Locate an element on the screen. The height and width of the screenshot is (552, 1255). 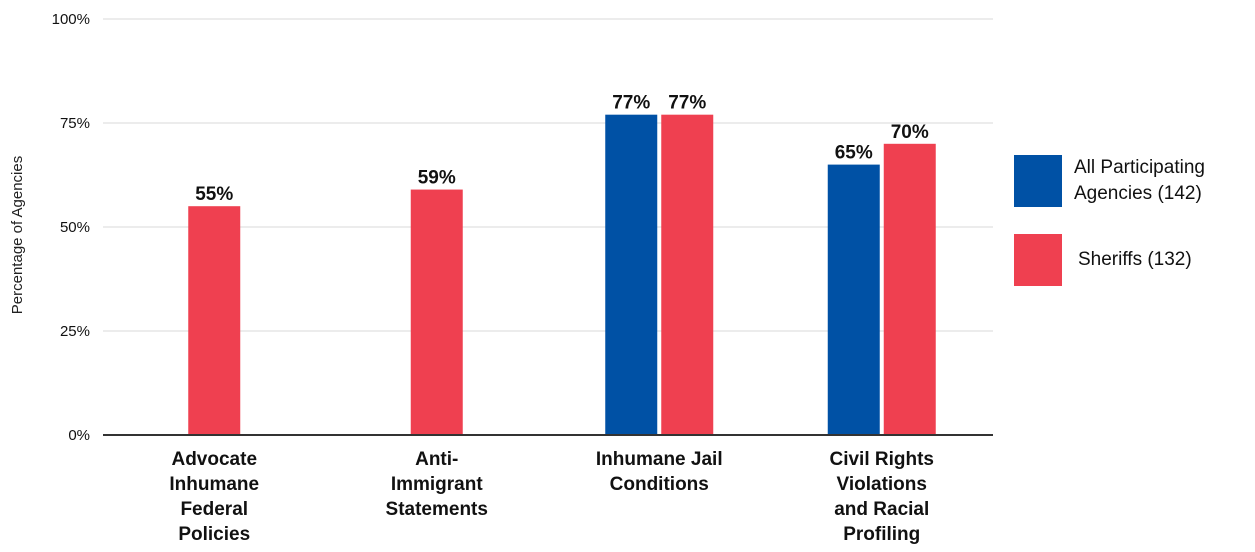
category-label-line: and Racial is located at coordinates (881, 509).